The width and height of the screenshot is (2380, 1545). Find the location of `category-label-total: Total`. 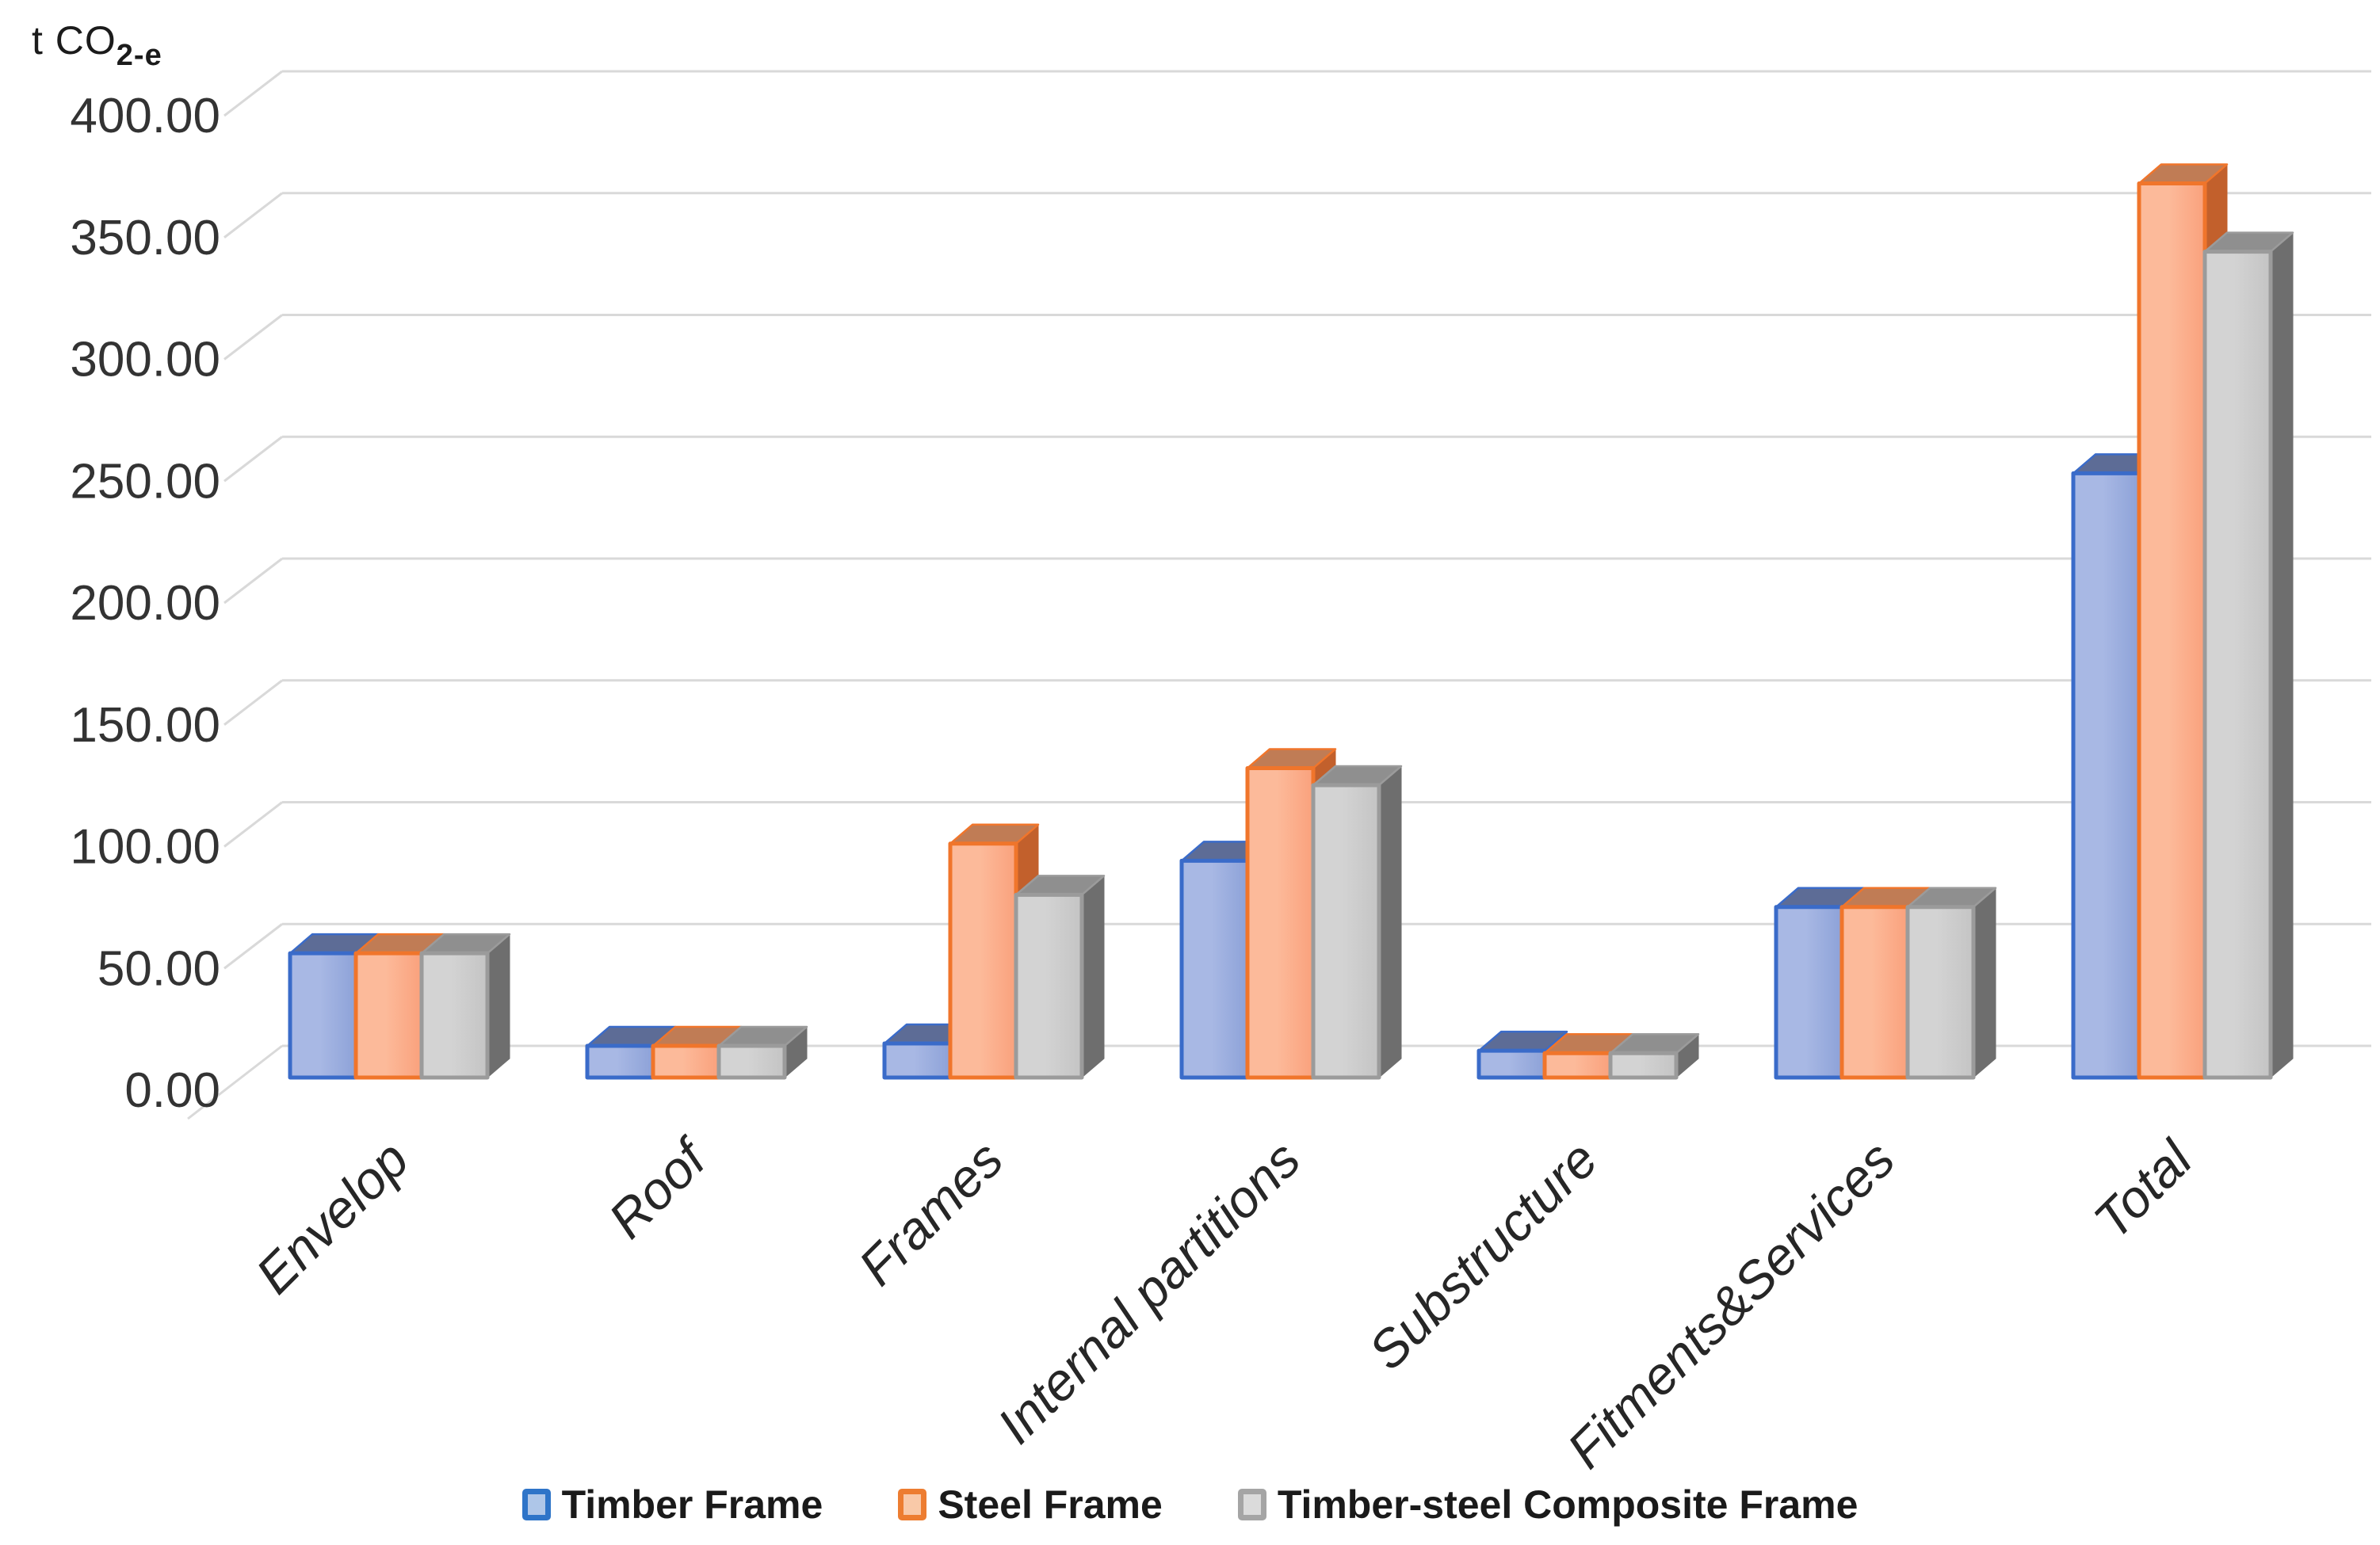

category-label-total: Total is located at coordinates (2143, 1188).